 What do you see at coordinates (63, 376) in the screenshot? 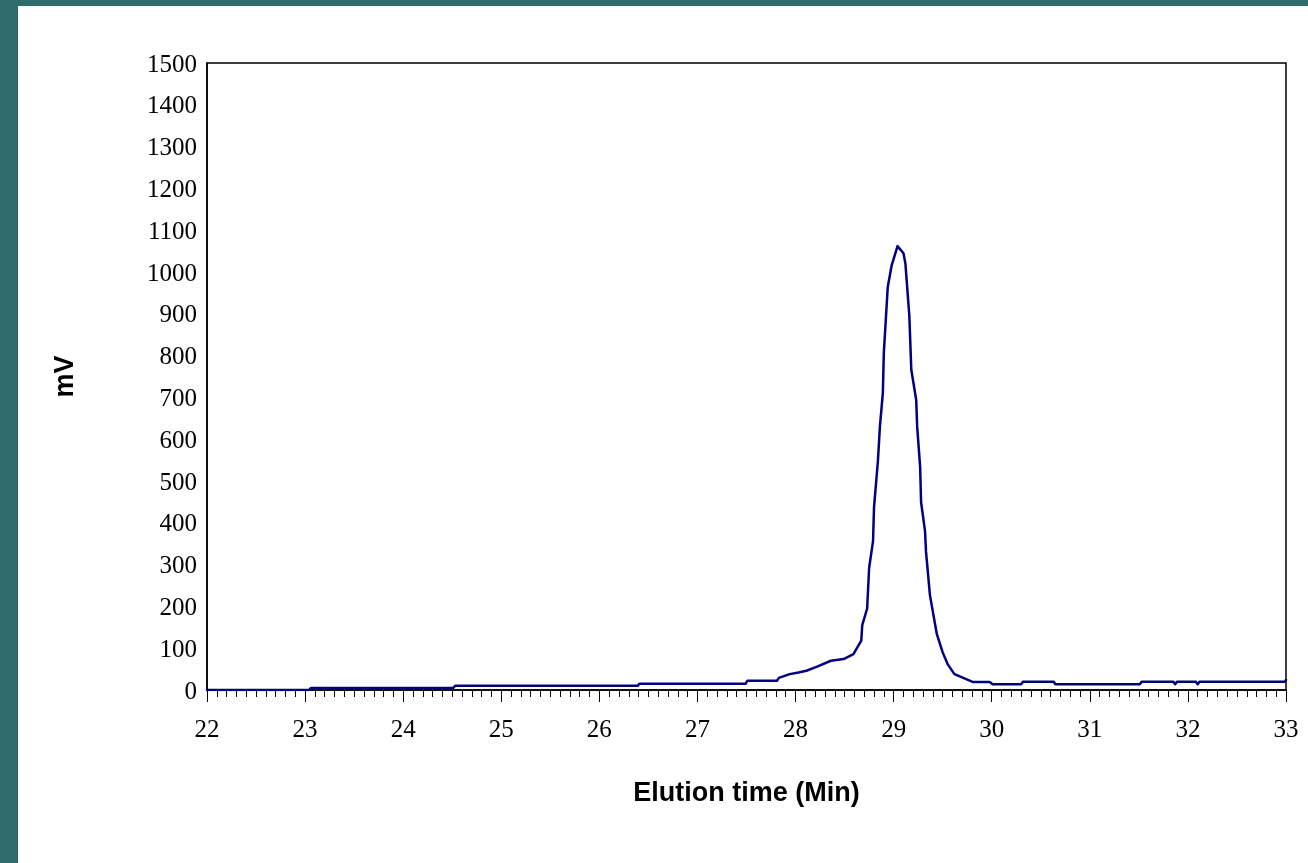
I see `y-axis-title: mV` at bounding box center [63, 376].